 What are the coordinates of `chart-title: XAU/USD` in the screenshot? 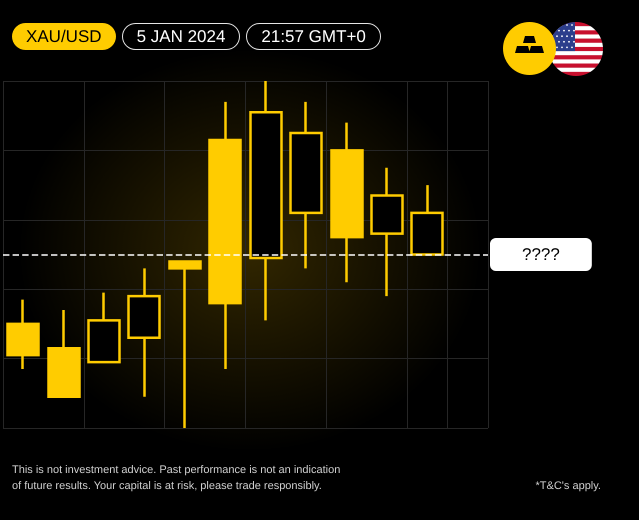 It's located at (64, 36).